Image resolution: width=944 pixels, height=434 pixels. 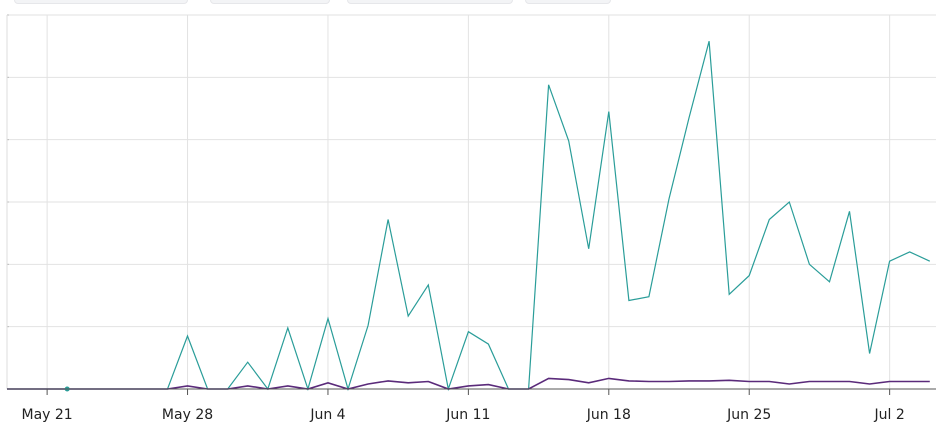 I want to click on x-tick-label: Jun 25, so click(x=748, y=415).